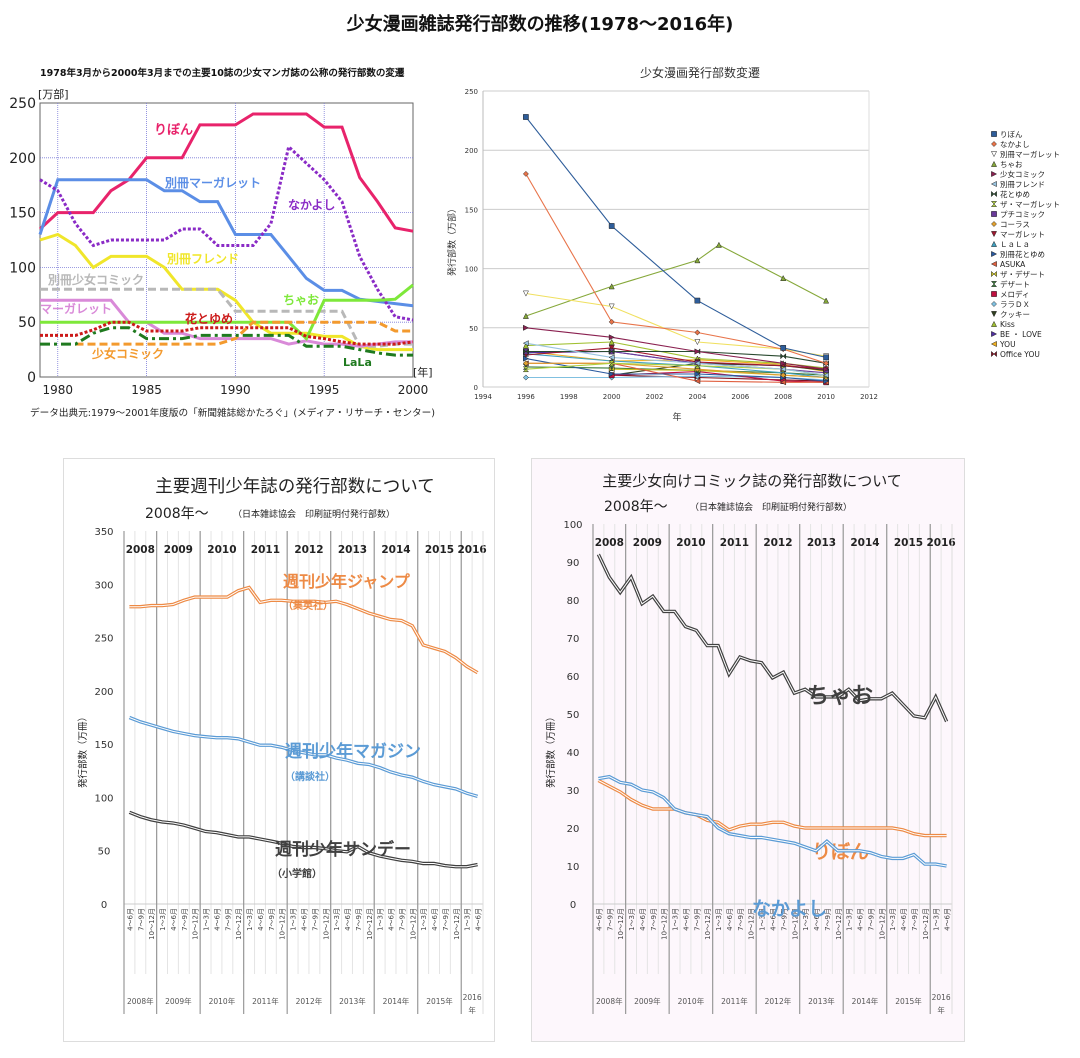 The image size is (1080, 1058). Describe the element at coordinates (573, 905) in the screenshot. I see `y-tick-label: 0` at that location.